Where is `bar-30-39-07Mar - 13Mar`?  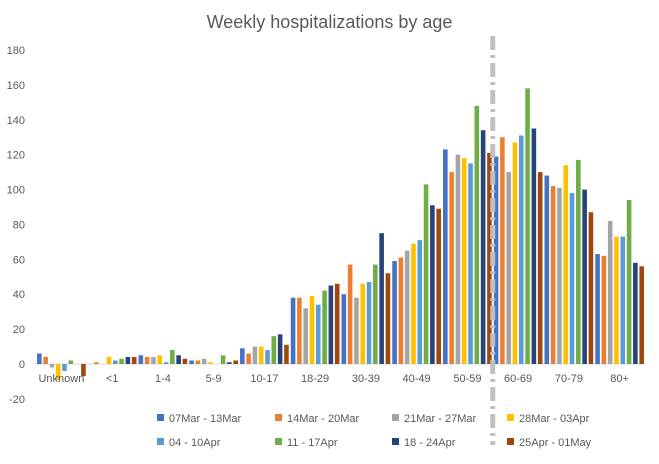
bar-30-39-07Mar - 13Mar is located at coordinates (344, 329).